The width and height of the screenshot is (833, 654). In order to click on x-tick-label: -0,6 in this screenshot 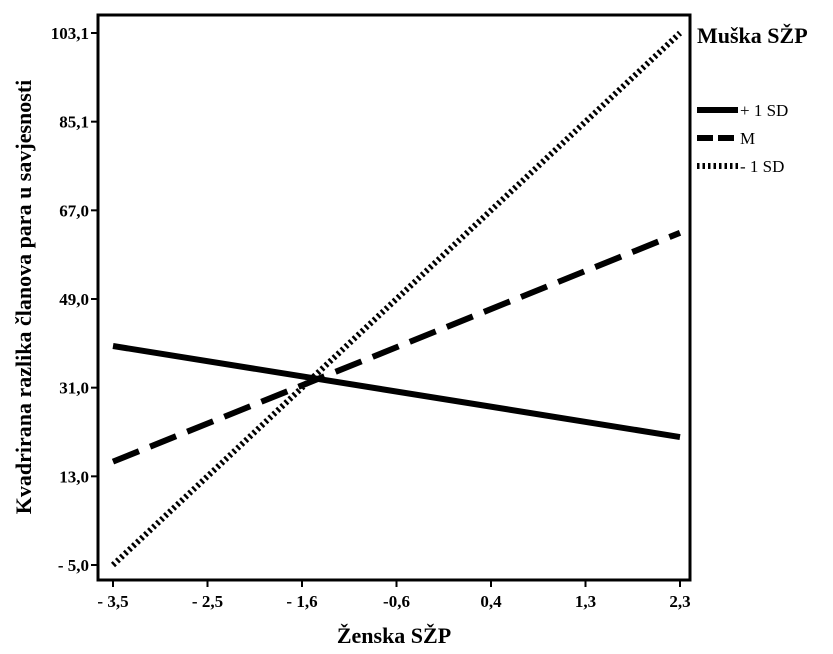, I will do `click(396, 601)`.